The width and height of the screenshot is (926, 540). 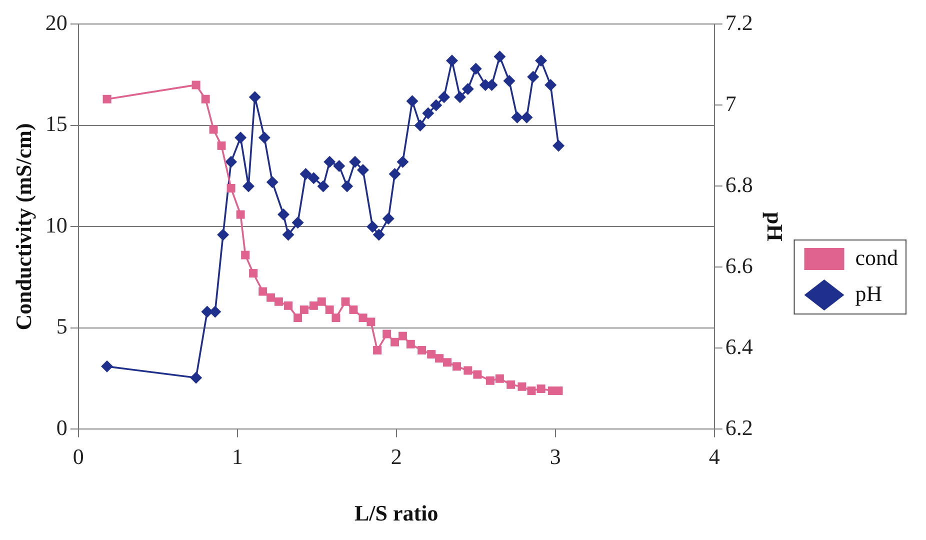 What do you see at coordinates (775, 227) in the screenshot?
I see `y2-axis-title: pH` at bounding box center [775, 227].